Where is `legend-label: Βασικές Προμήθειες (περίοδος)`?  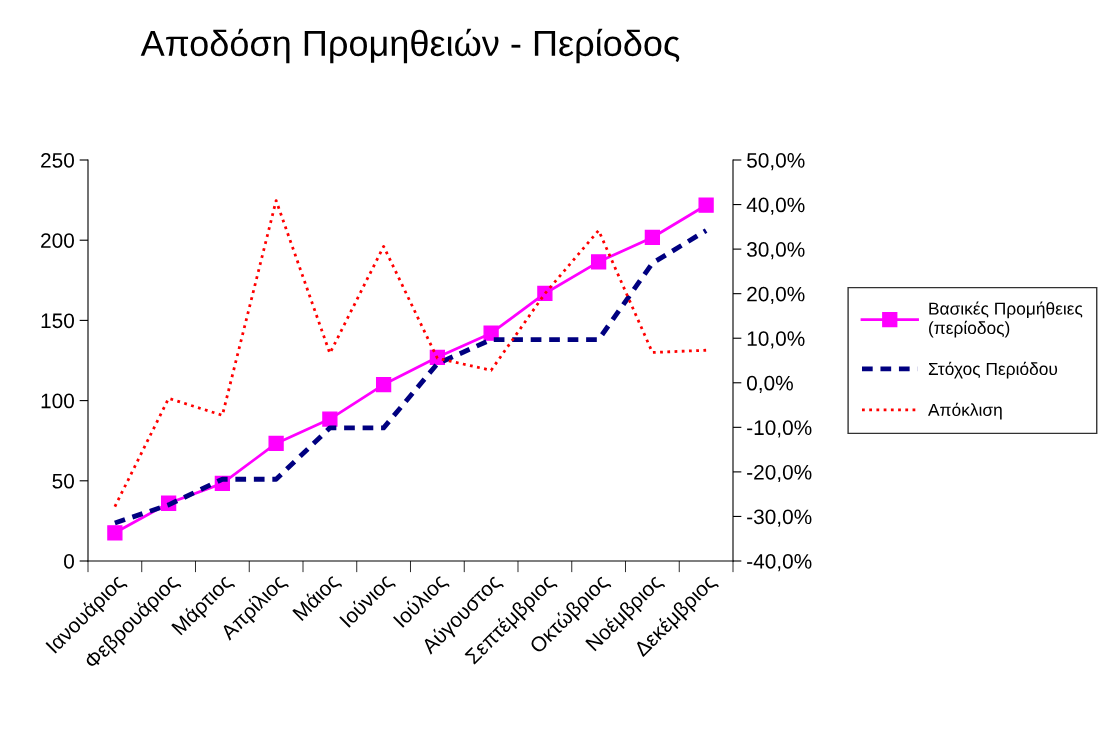
legend-label: Βασικές Προμήθειες (περίοδος) is located at coordinates (1006, 319).